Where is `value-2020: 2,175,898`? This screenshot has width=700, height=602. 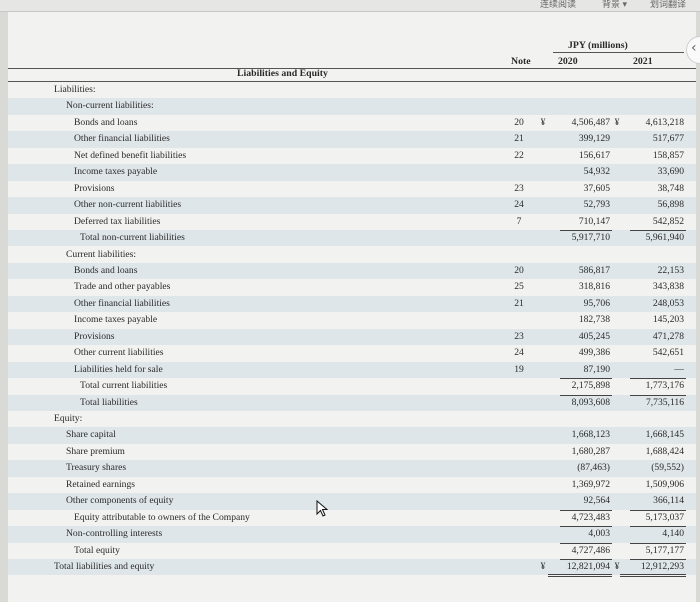 value-2020: 2,175,898 is located at coordinates (590, 386).